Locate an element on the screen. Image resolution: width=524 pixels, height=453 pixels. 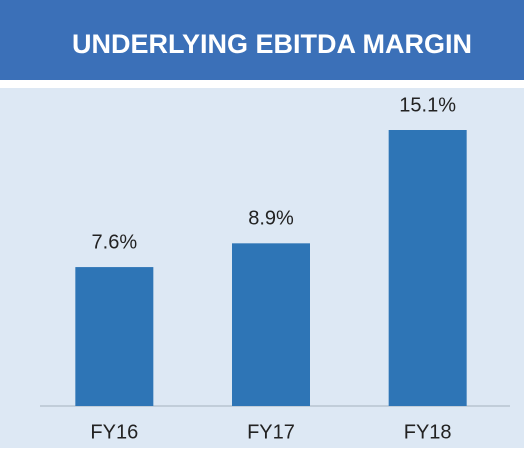
x-tick-label: FY16 is located at coordinates (114, 432).